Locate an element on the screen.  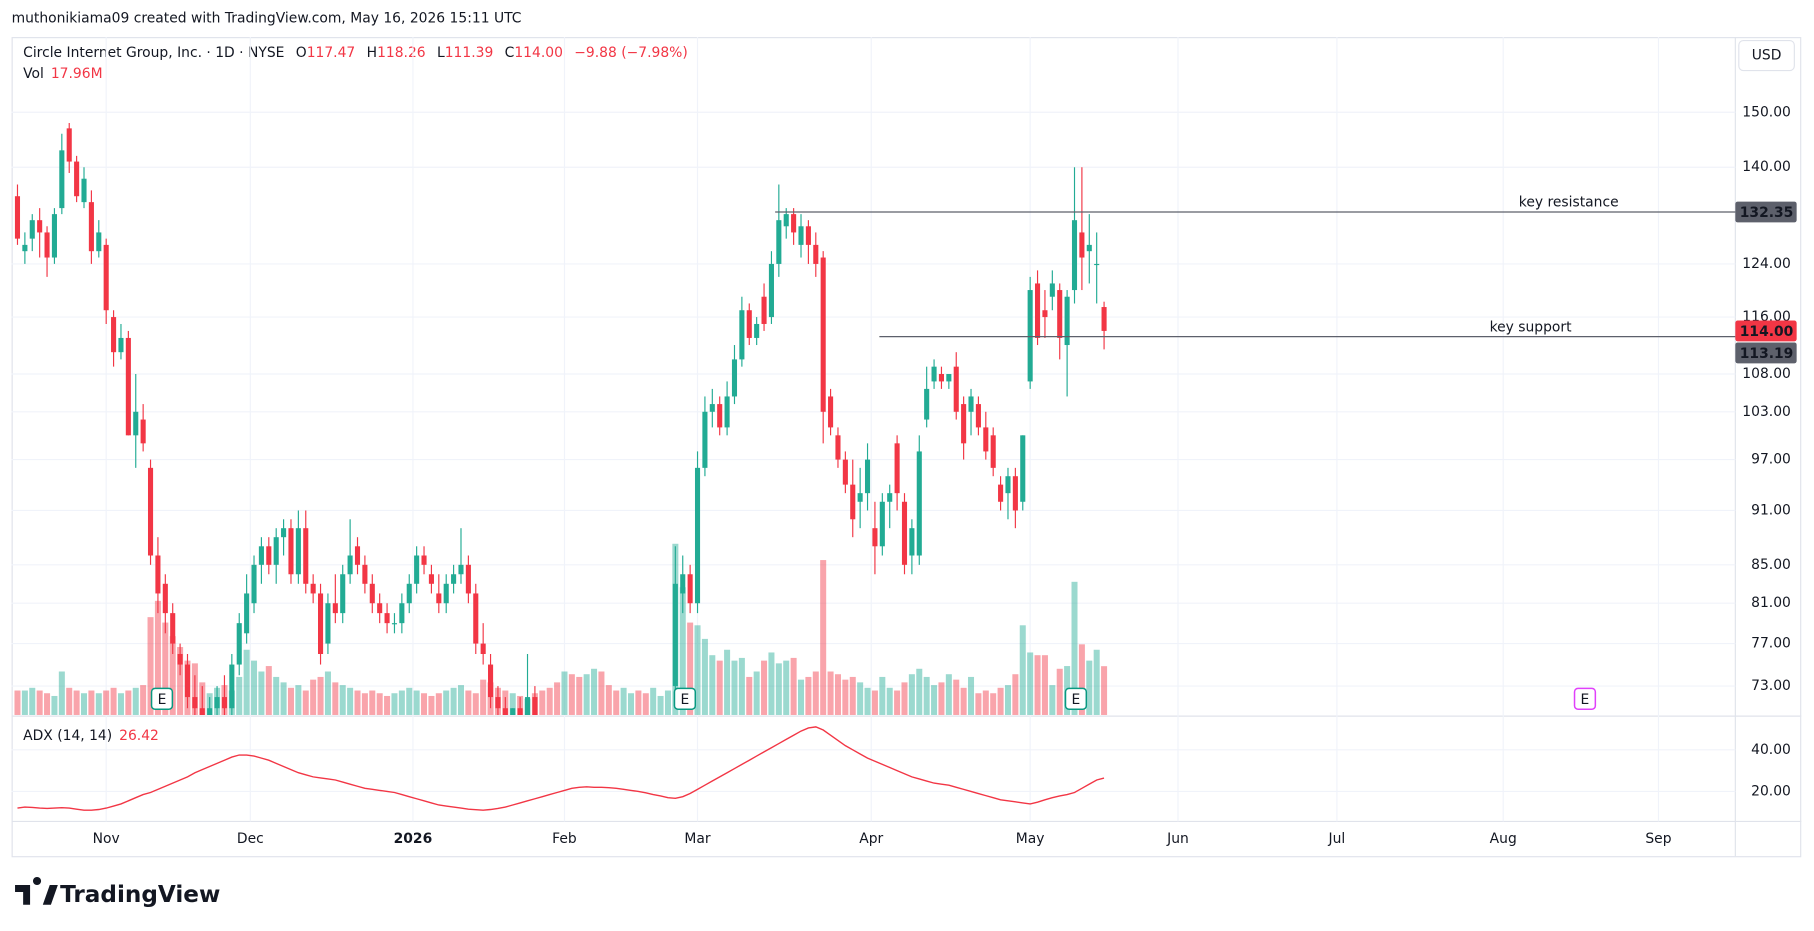
volume-pane is located at coordinates (561, 629).